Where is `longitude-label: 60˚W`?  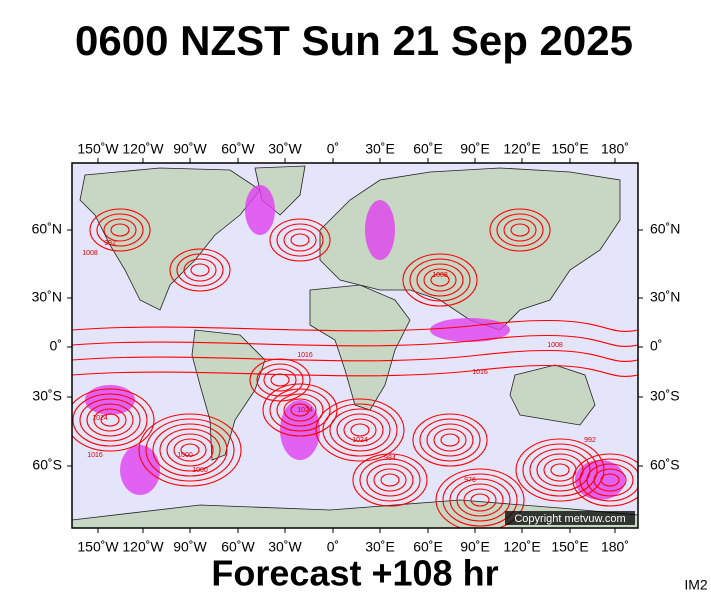
longitude-label: 60˚W is located at coordinates (238, 547).